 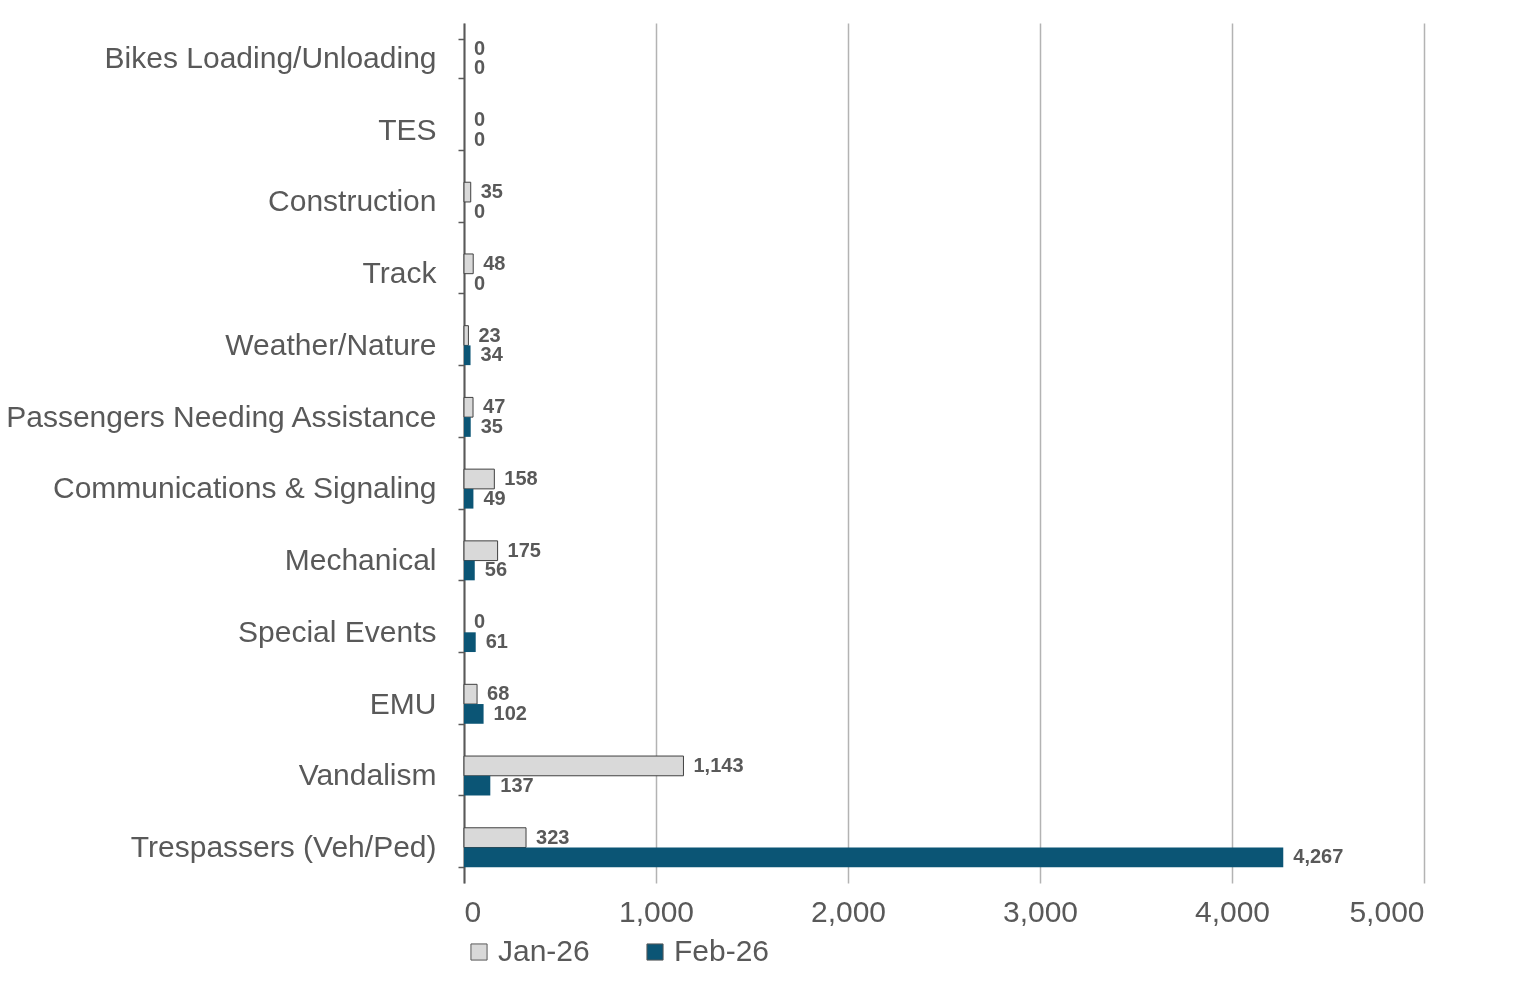 What do you see at coordinates (400, 273) in the screenshot?
I see `y-tick-label: Track` at bounding box center [400, 273].